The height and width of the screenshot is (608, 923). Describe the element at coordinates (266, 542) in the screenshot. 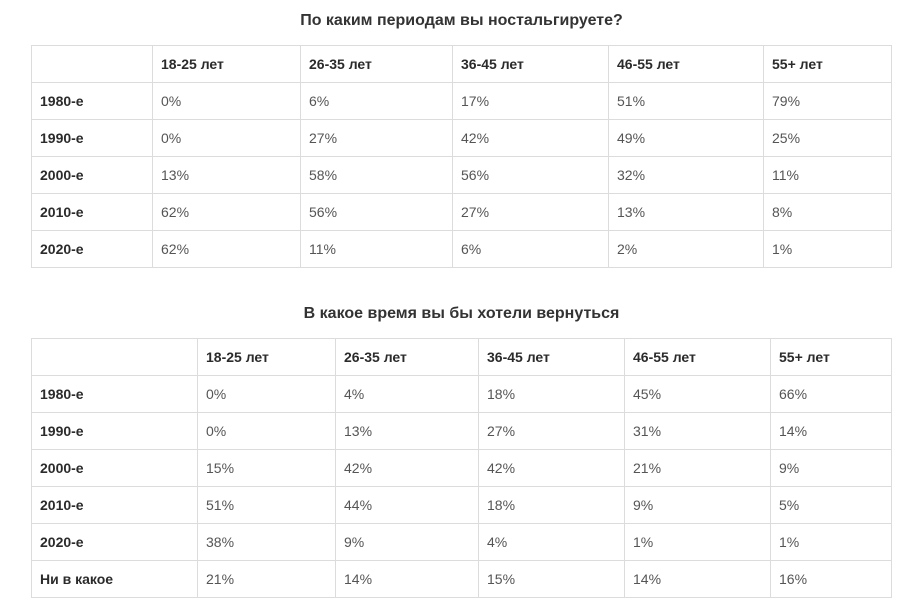

I see `table-cell: 38%` at that location.